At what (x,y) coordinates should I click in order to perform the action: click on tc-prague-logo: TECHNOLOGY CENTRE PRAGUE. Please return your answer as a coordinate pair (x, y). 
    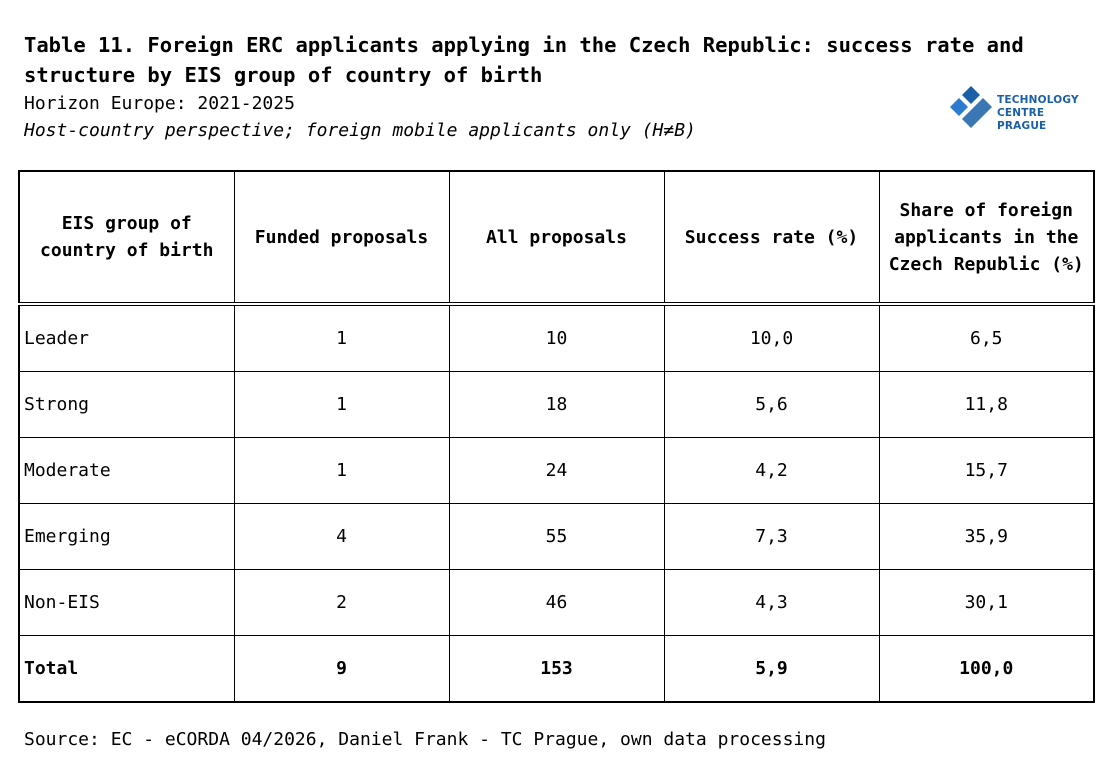
    Looking at the image, I should click on (1020, 108).